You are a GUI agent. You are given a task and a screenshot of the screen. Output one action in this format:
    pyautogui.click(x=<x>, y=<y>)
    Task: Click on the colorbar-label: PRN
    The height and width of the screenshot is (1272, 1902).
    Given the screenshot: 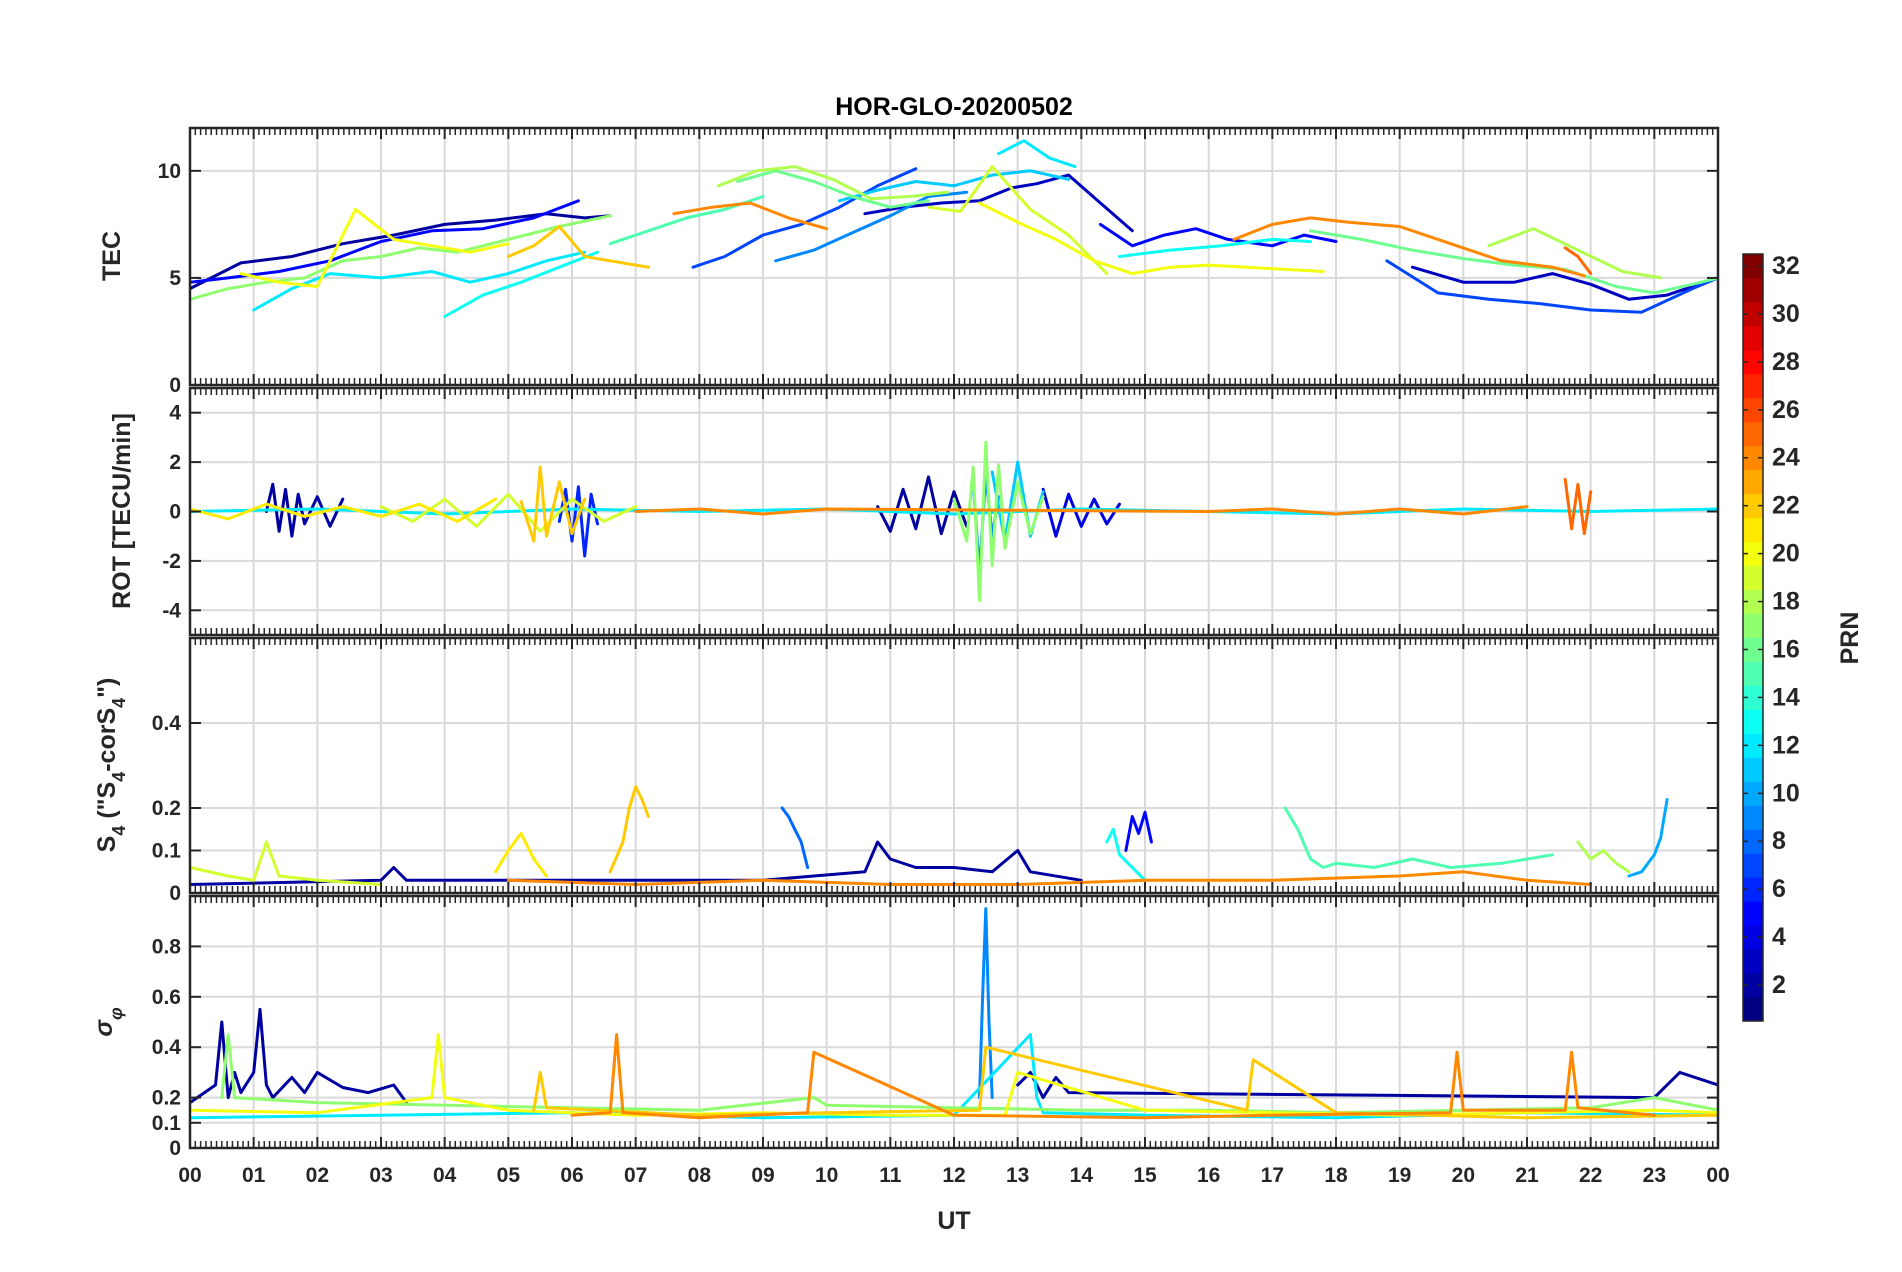 What is the action you would take?
    pyautogui.click(x=1850, y=638)
    